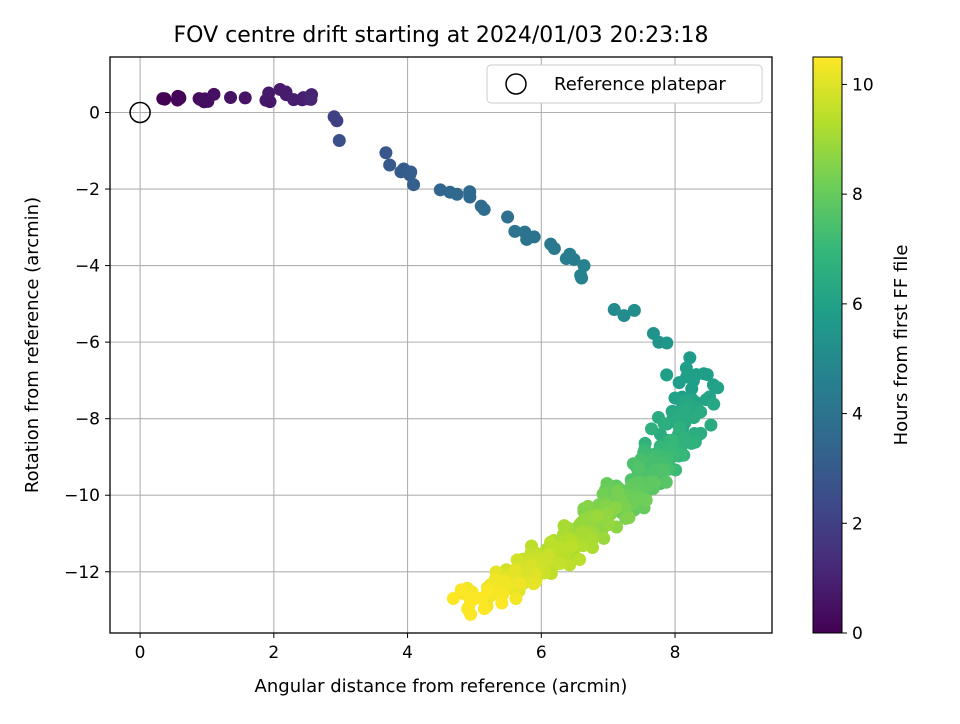 The width and height of the screenshot is (960, 724). What do you see at coordinates (901, 345) in the screenshot?
I see `colorbar-label: Hours from first FF file` at bounding box center [901, 345].